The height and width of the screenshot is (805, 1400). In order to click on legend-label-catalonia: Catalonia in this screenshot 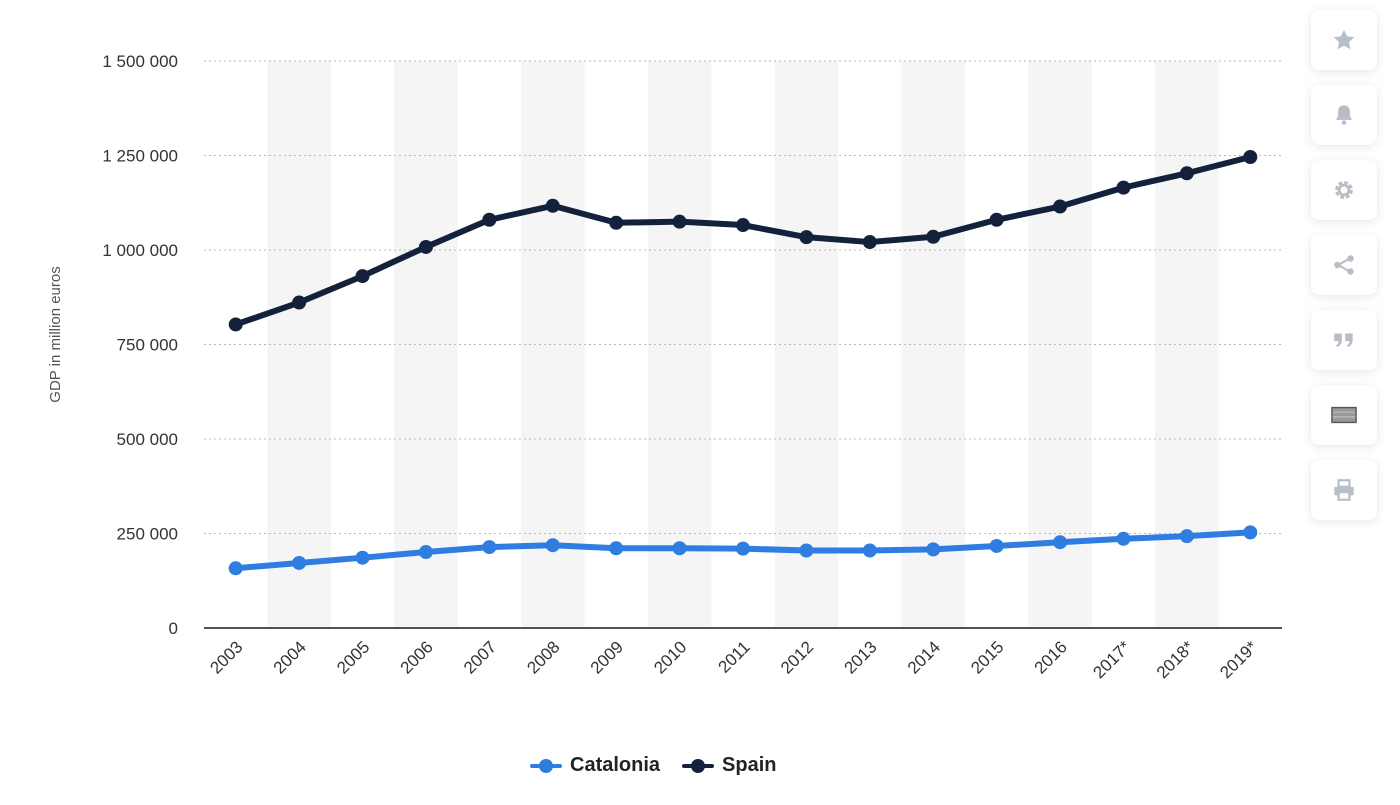, I will do `click(615, 765)`.